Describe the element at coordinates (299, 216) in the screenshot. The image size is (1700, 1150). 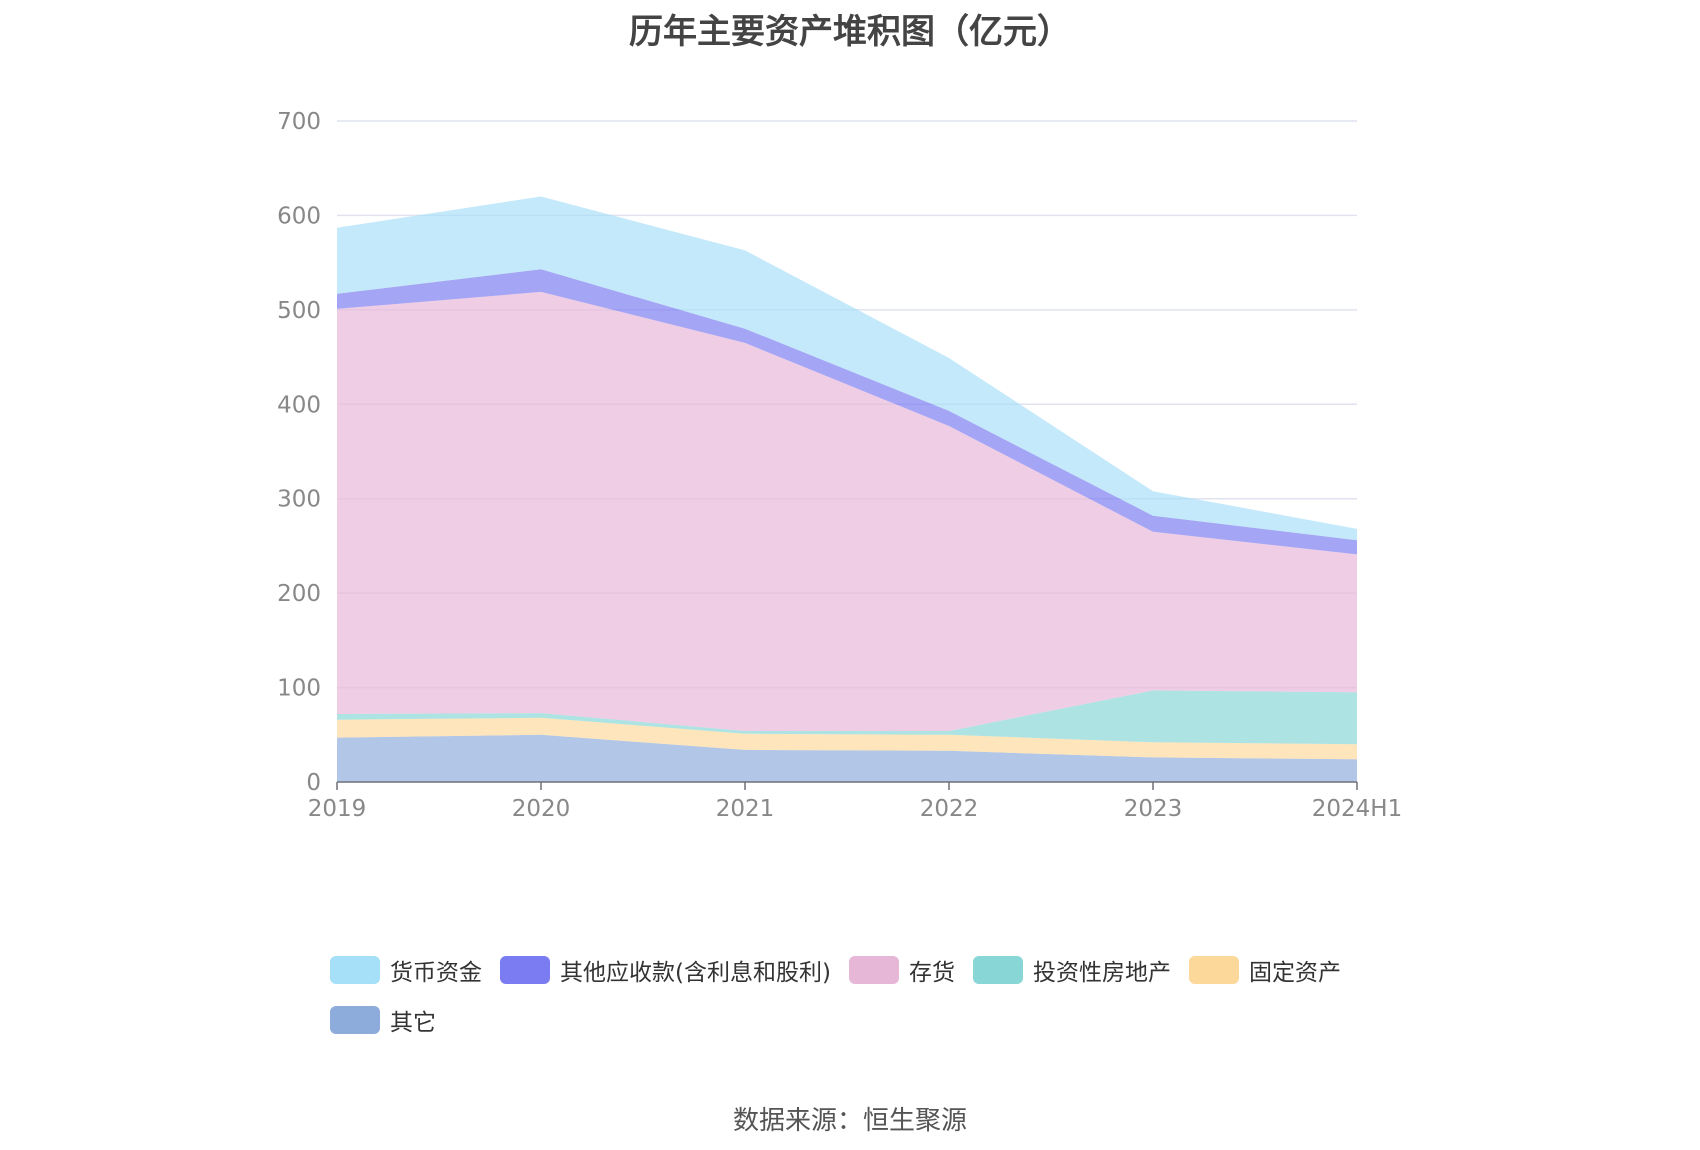
I see `y-tick-label: 600` at that location.